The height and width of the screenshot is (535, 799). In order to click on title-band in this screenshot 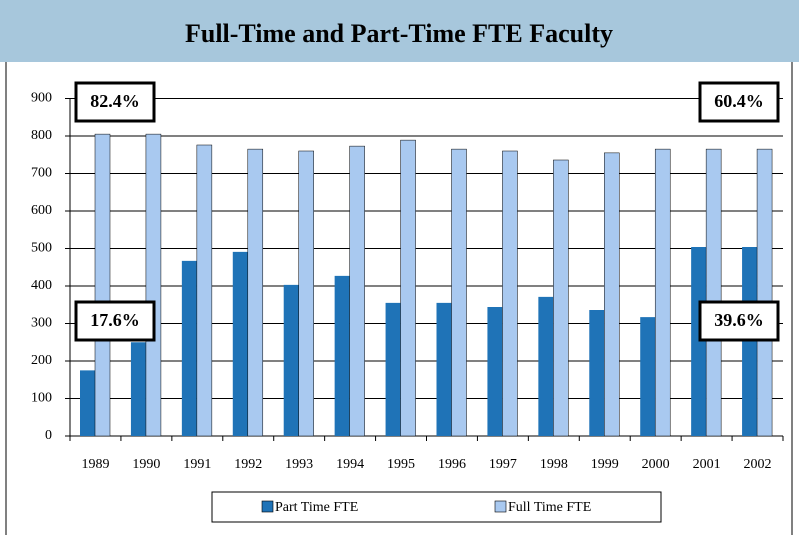, I will do `click(399, 31)`.